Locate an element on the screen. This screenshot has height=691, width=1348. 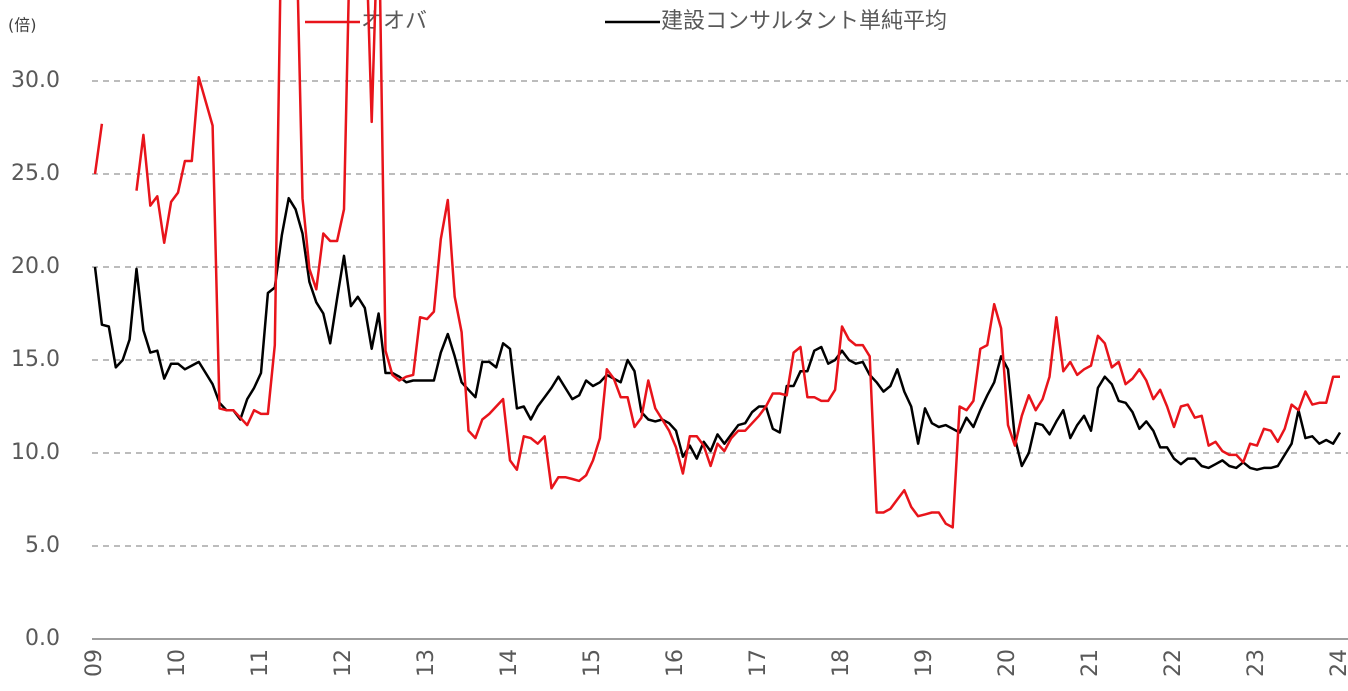
y-tick-label: 15.0 is located at coordinates (35, 359).